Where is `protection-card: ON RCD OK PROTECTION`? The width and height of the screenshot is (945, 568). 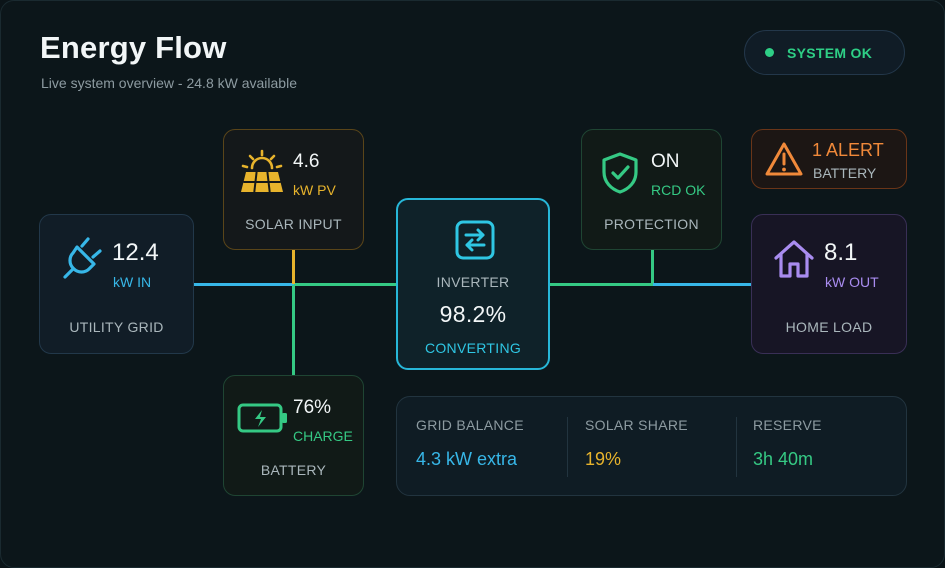
protection-card: ON RCD OK PROTECTION is located at coordinates (651, 189).